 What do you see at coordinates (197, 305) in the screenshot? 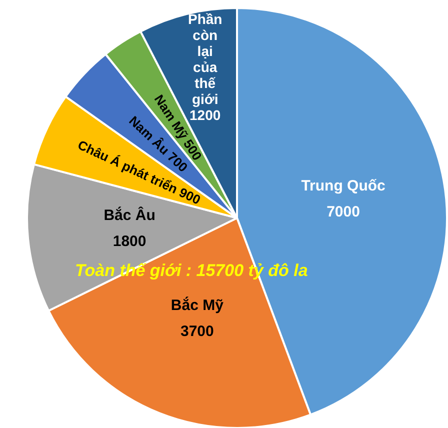
I see `slice-label: Bắc Mỹ` at bounding box center [197, 305].